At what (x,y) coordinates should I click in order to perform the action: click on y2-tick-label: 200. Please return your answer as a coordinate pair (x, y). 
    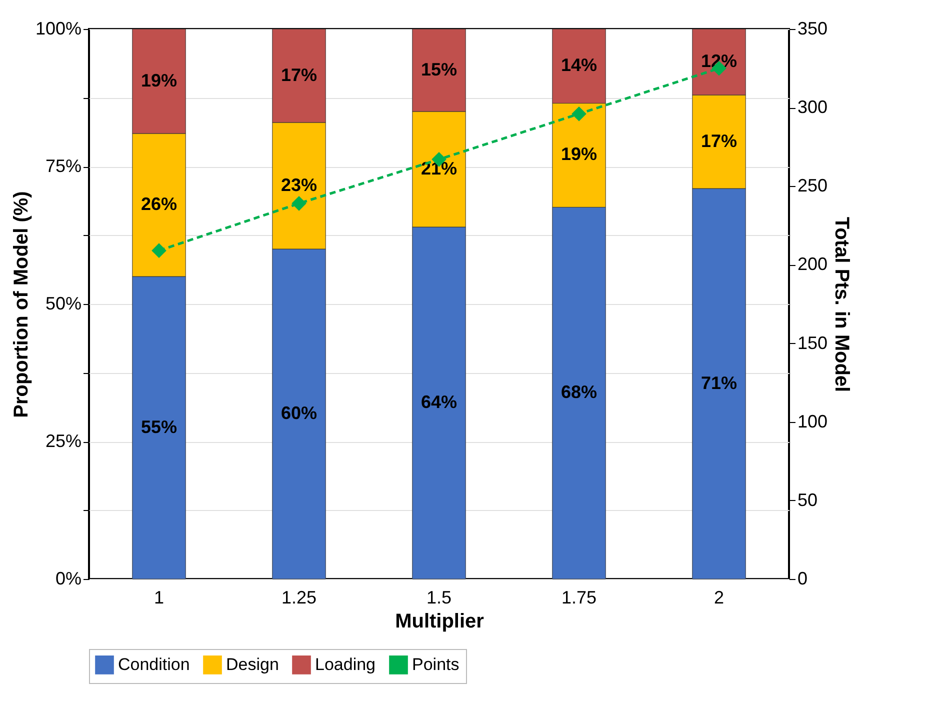
    Looking at the image, I should click on (813, 264).